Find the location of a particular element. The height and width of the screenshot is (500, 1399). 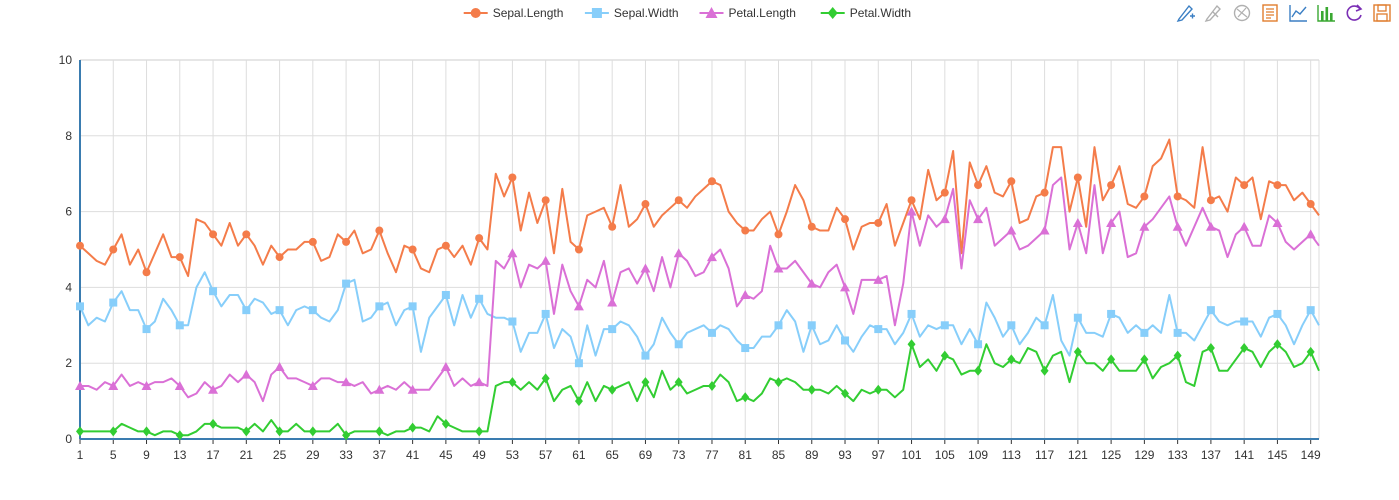

legend-item: Sepal.Width is located at coordinates (631, 13).